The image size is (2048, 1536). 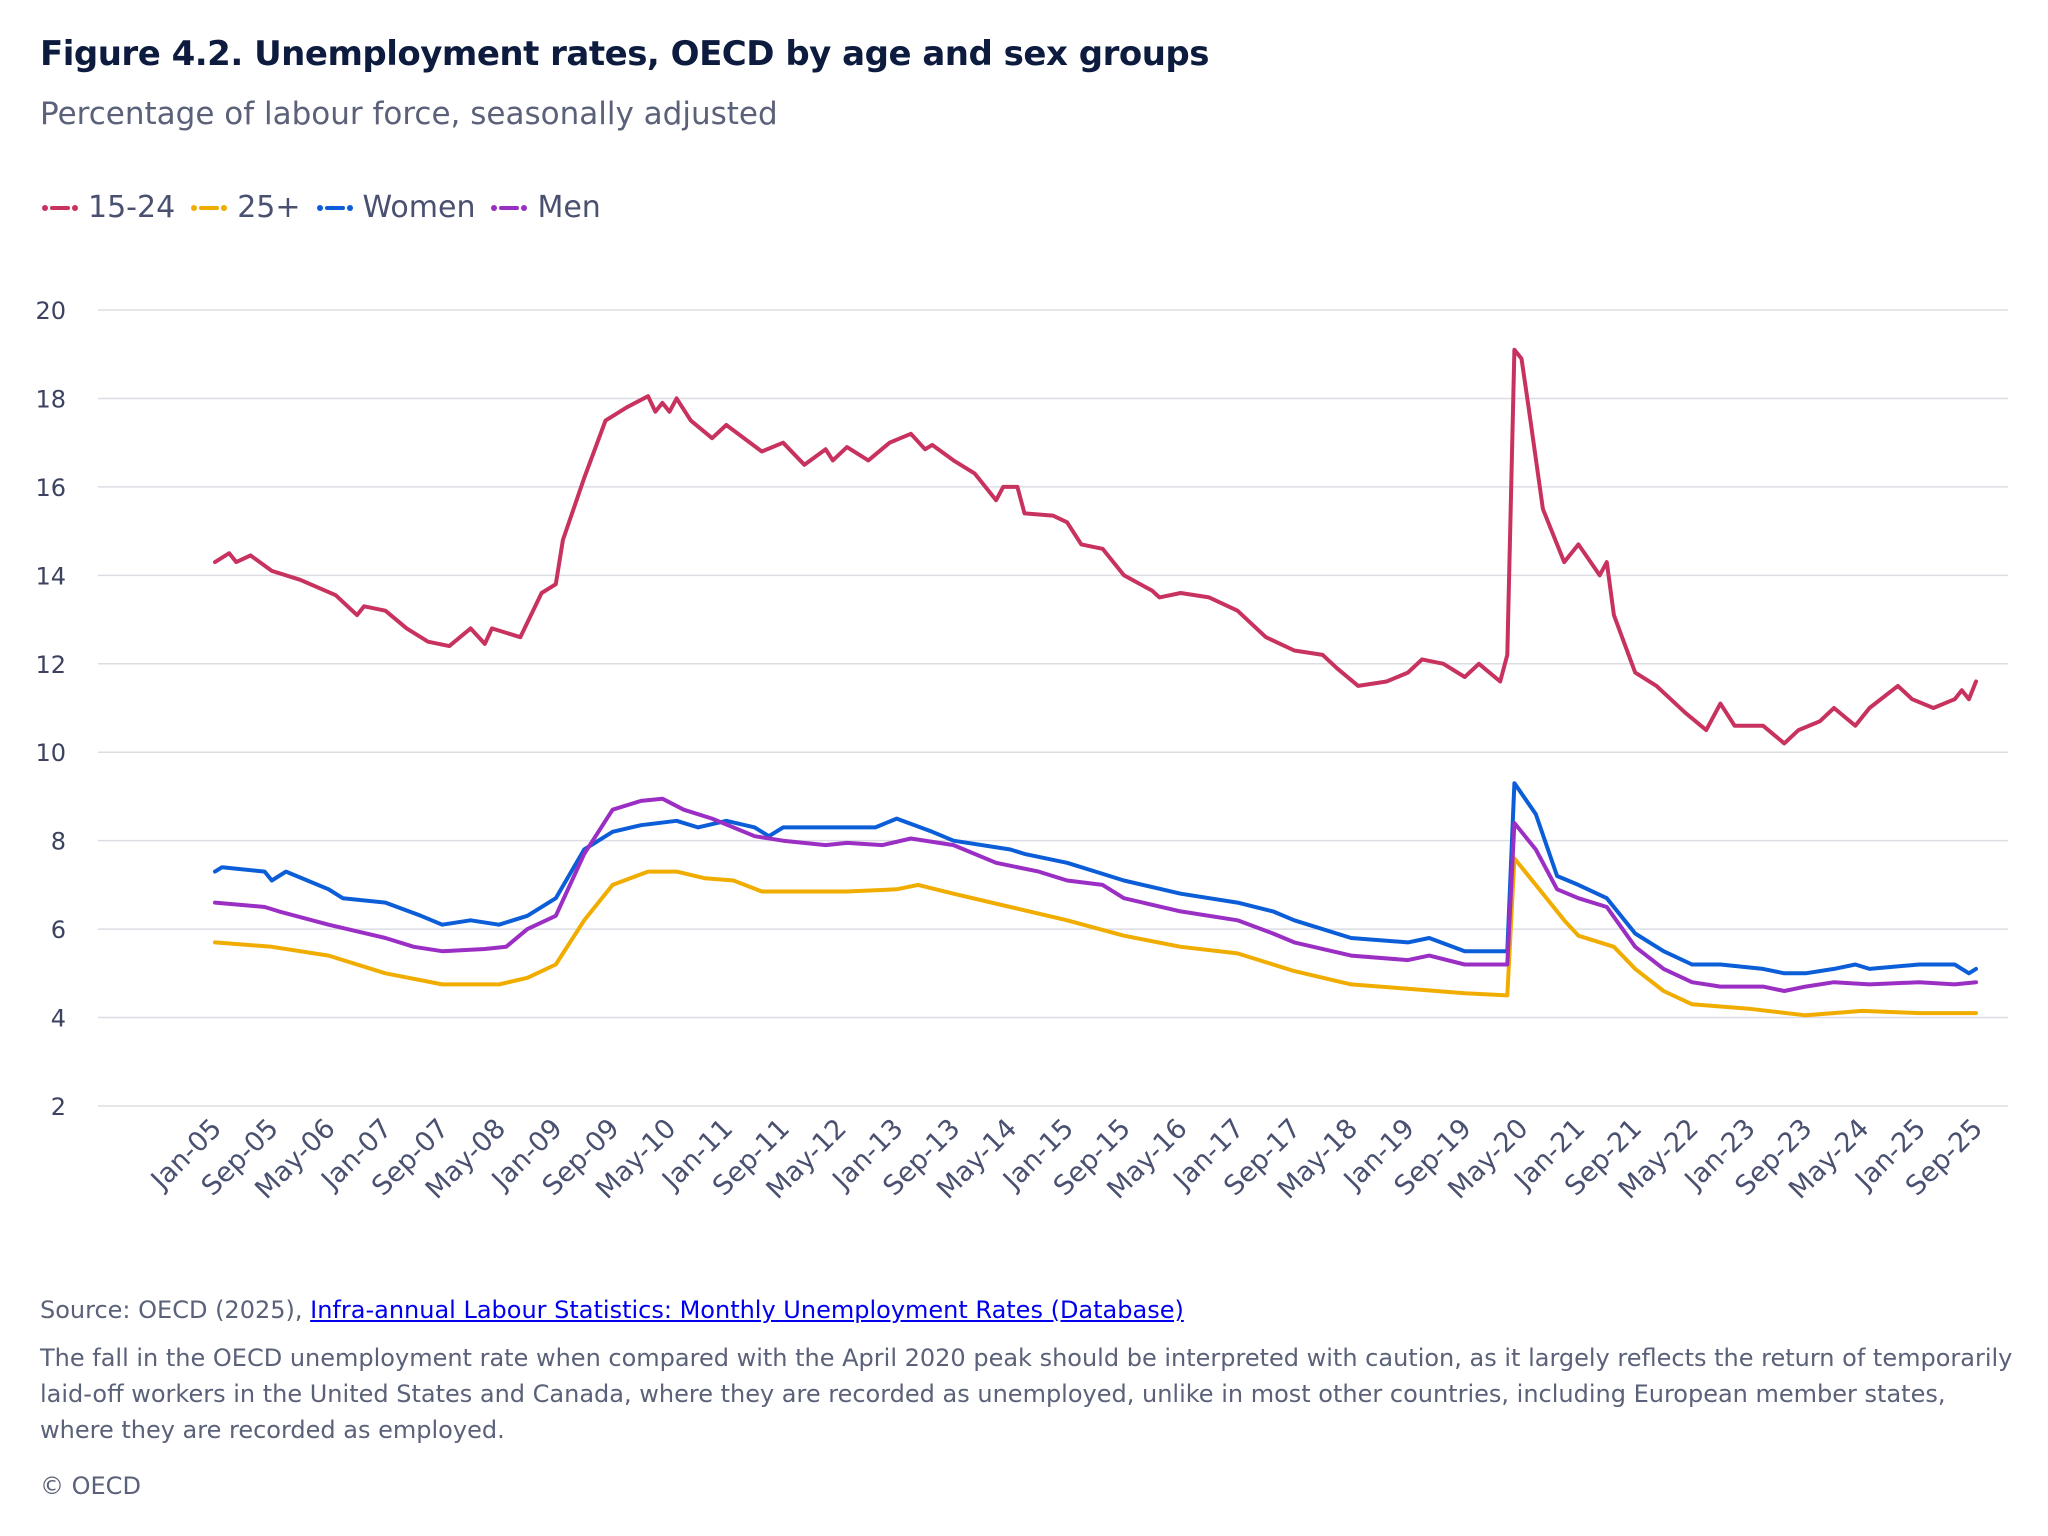 I want to click on source-prefix: Source: OECD (2025),, so click(x=175, y=1310).